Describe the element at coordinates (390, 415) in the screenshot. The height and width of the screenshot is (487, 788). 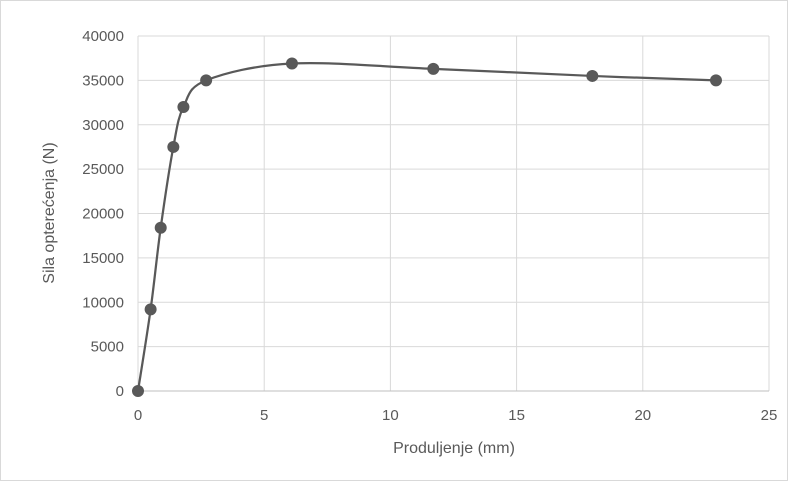
I see `x-tick-label: 10` at that location.